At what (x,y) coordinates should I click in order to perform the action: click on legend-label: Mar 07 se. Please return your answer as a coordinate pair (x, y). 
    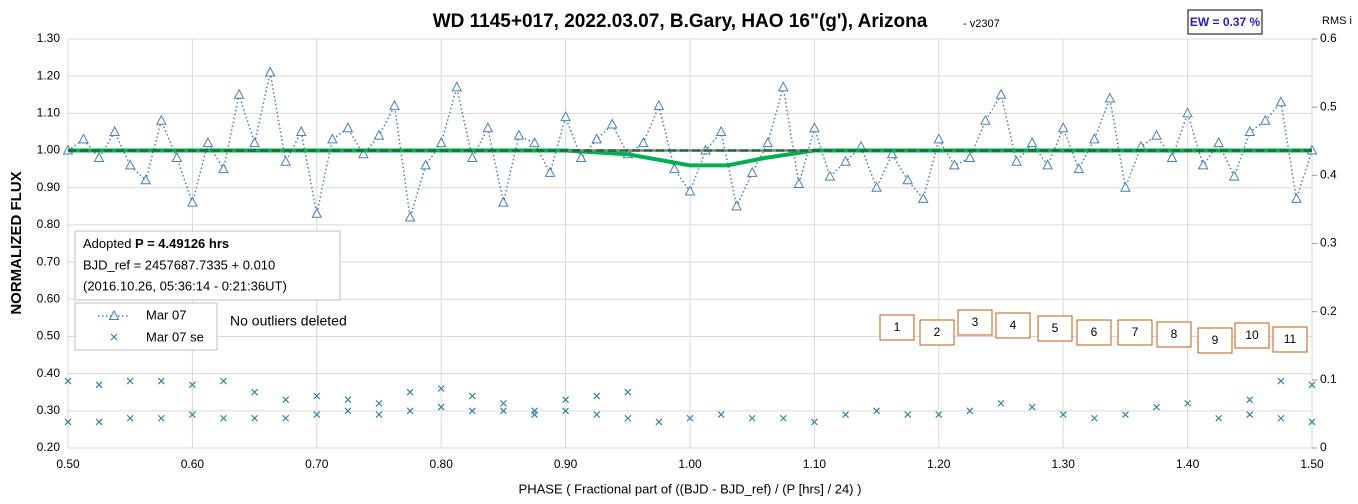
    Looking at the image, I should click on (175, 336).